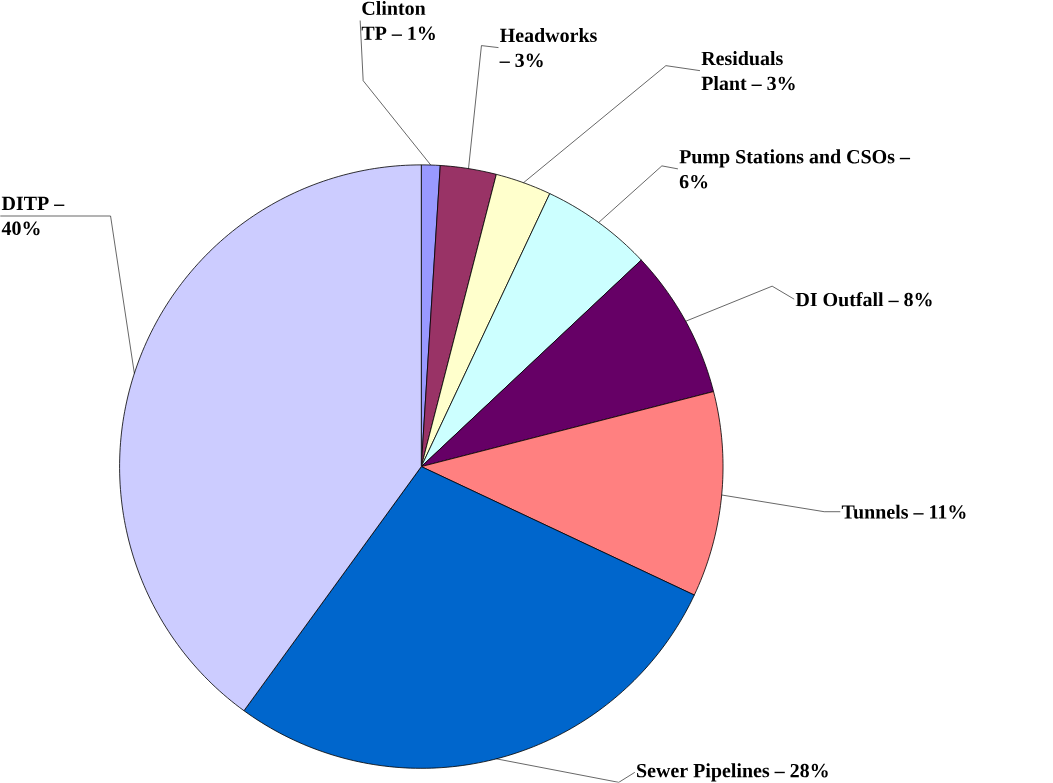  What do you see at coordinates (903, 511) in the screenshot?
I see `slice-label: Tunnels – 11%` at bounding box center [903, 511].